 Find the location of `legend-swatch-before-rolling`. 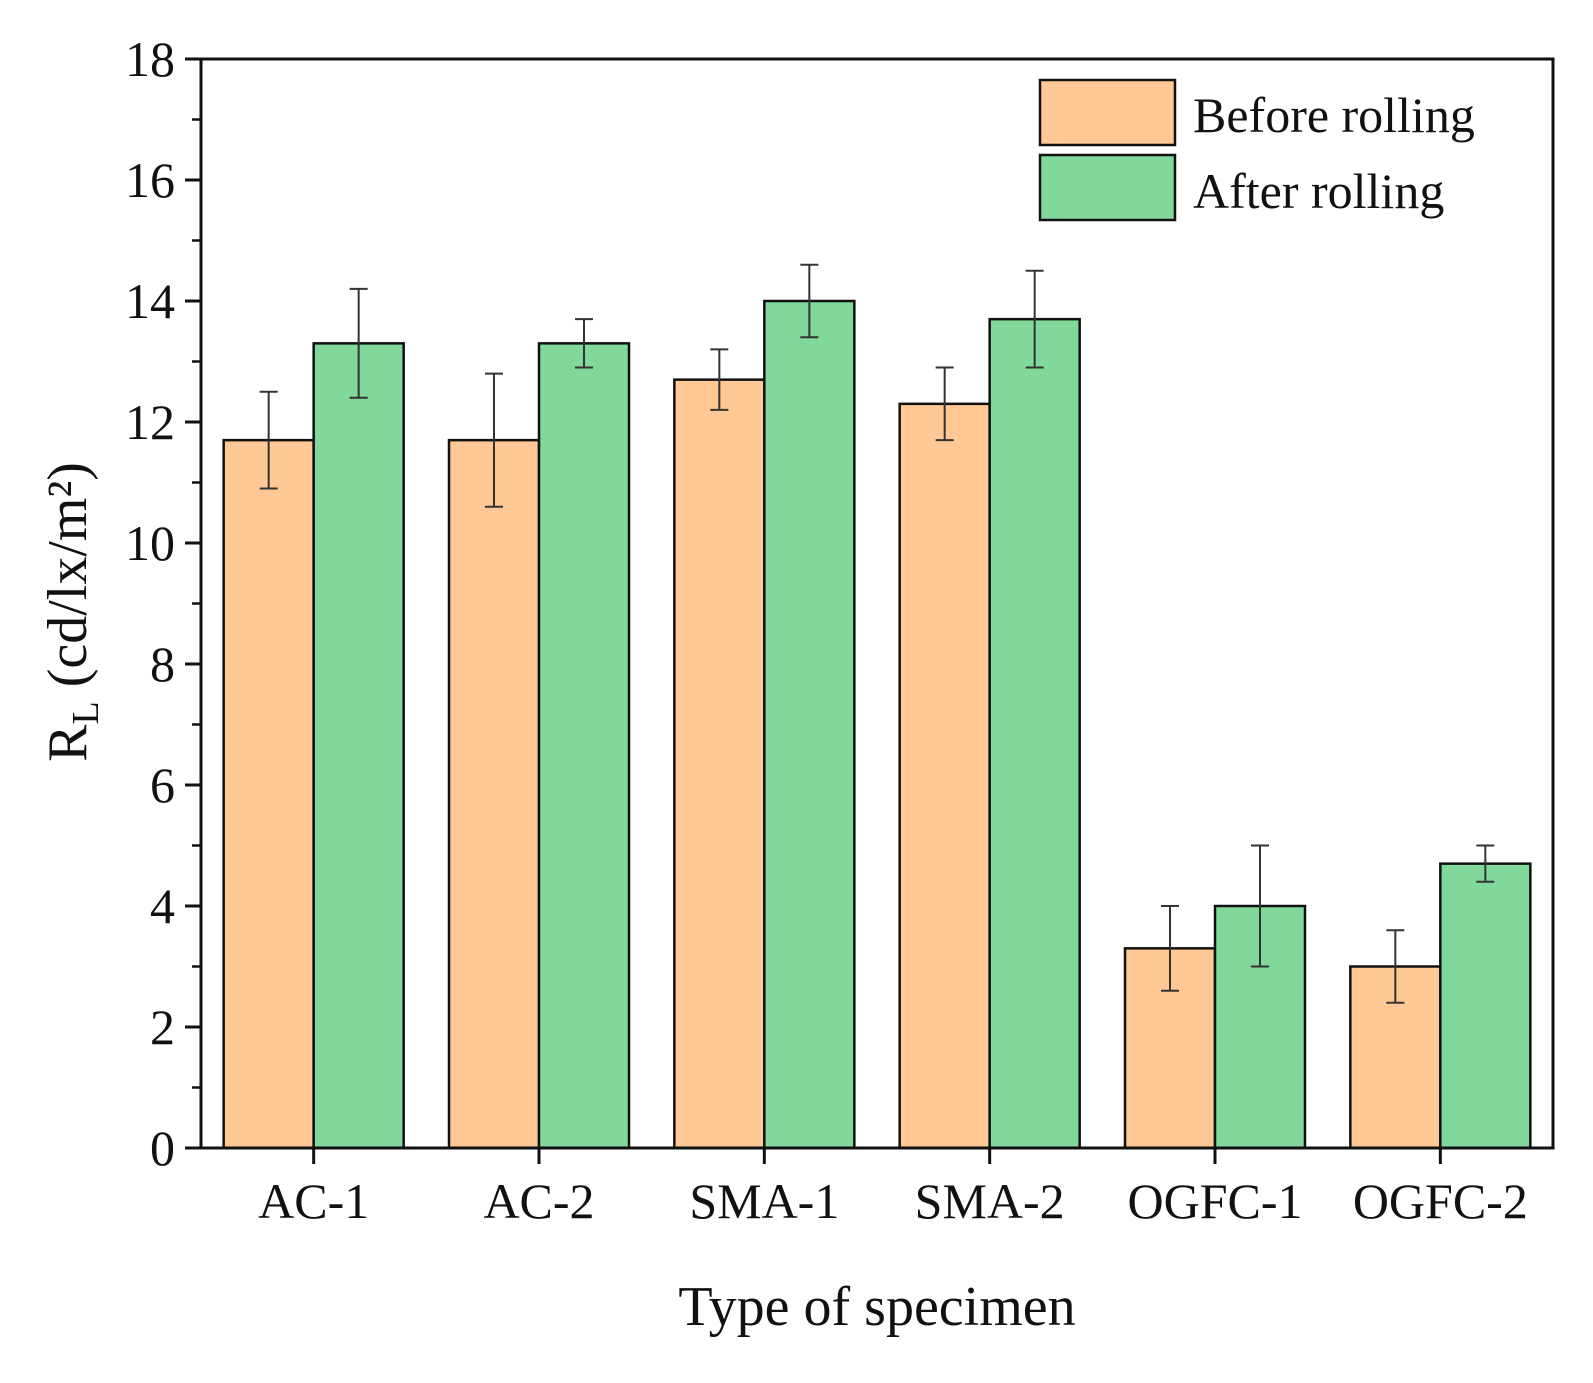

legend-swatch-before-rolling is located at coordinates (1107, 112).